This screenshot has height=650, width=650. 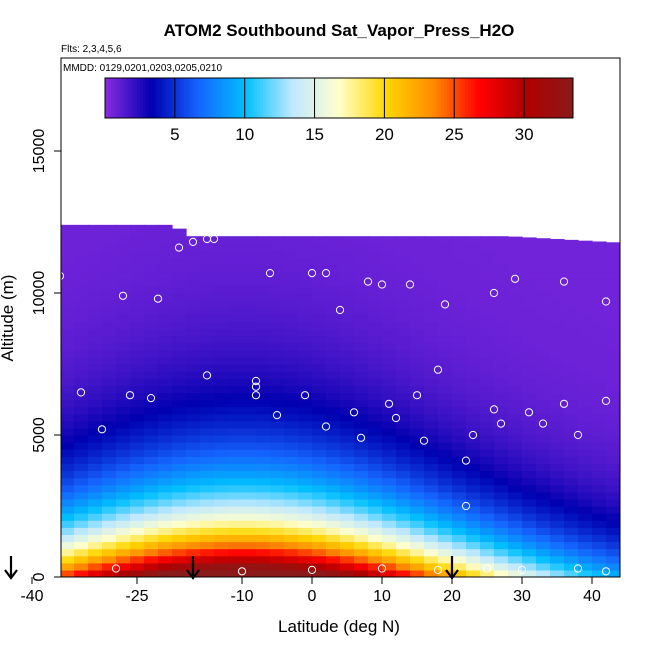 What do you see at coordinates (31, 596) in the screenshot?
I see `x-tick-label: -40` at bounding box center [31, 596].